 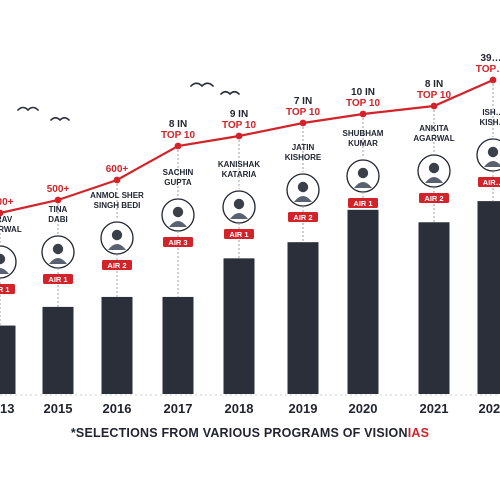 What do you see at coordinates (362, 203) in the screenshot?
I see `rank-text-2020: AIR 1` at bounding box center [362, 203].